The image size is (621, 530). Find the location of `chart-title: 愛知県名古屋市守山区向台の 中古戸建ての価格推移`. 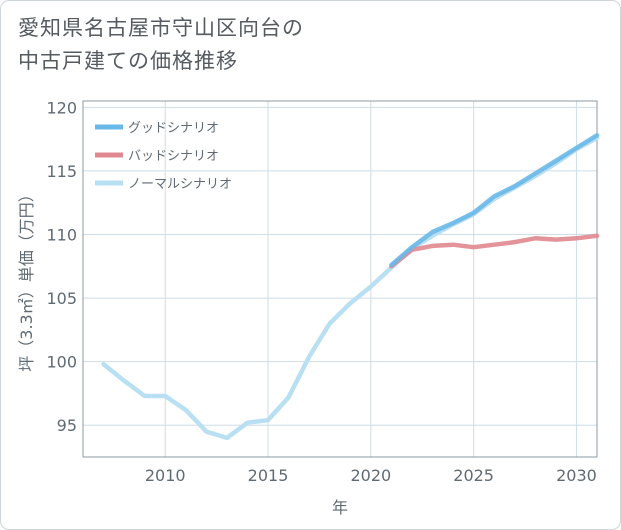

chart-title: 愛知県名古屋市守山区向台の 中古戸建ての価格推移 is located at coordinates (161, 45).